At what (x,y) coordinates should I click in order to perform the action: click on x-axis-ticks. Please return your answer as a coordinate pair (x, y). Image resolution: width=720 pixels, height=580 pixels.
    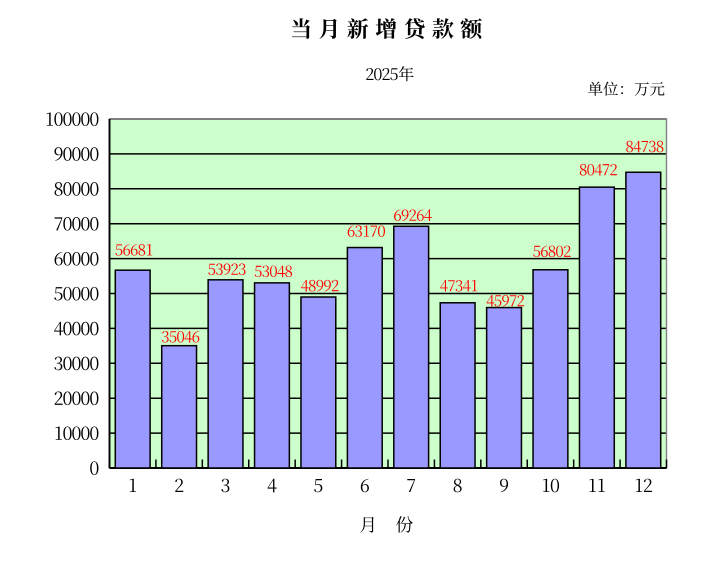
    Looking at the image, I should click on (388, 463).